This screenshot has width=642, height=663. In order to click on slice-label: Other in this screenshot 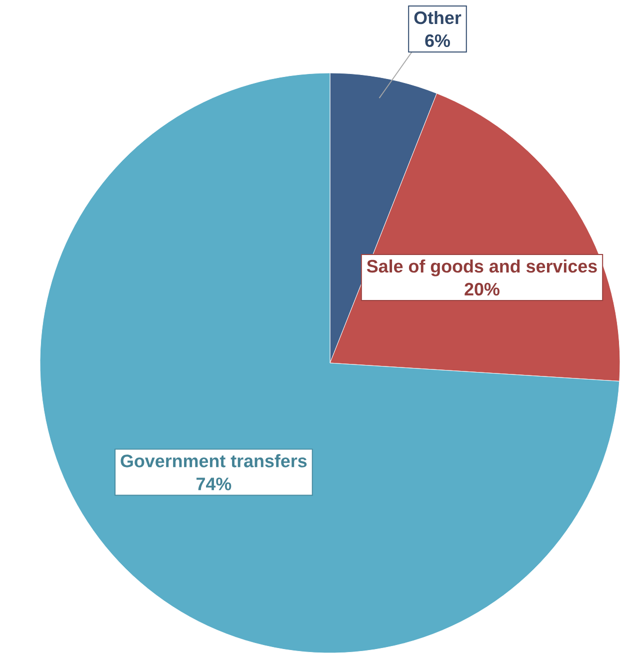, I will do `click(438, 17)`.